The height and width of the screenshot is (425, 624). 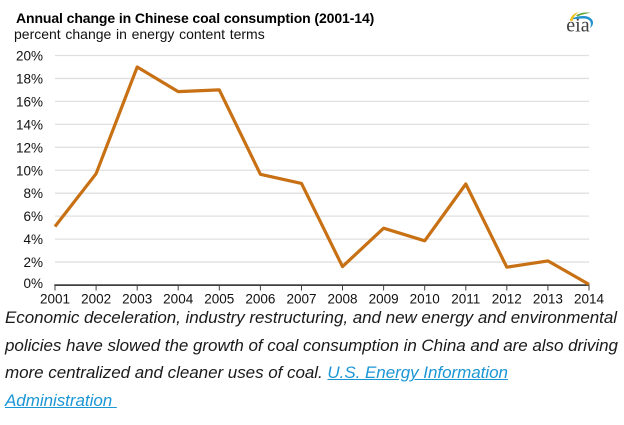 I want to click on svg-text: 20%, so click(x=29, y=56).